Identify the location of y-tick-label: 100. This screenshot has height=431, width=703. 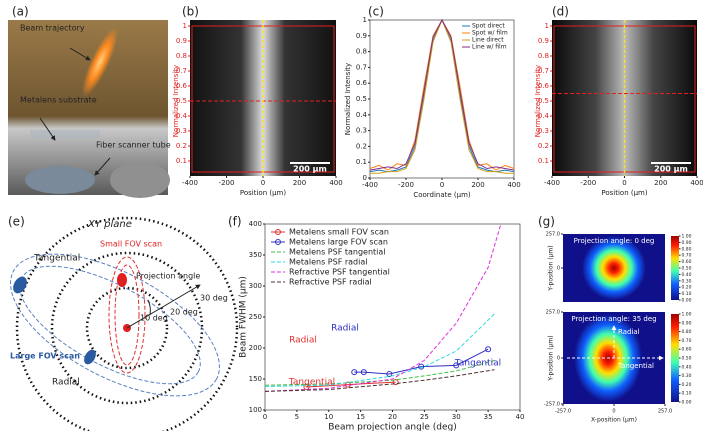
(255, 410).